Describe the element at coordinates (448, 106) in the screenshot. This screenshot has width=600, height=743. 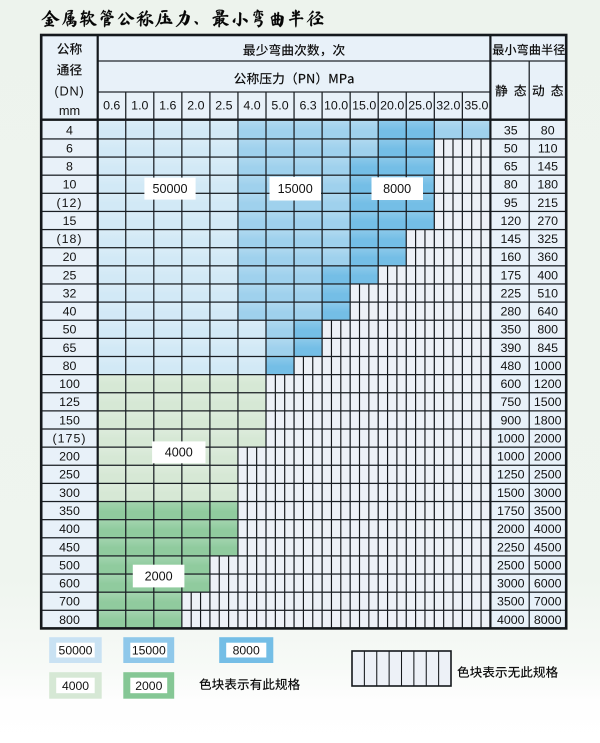
I see `svg-text: 32.0` at that location.